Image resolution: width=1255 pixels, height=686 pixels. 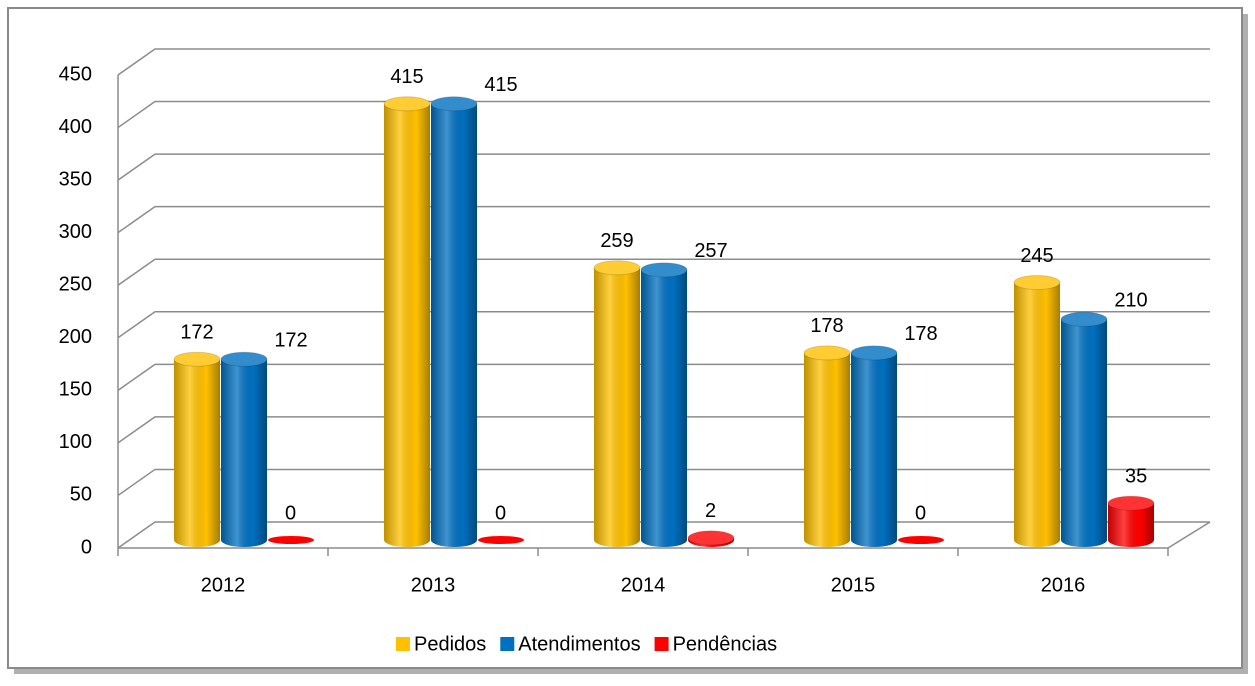 I want to click on x-tick-label: 2013, so click(x=433, y=585).